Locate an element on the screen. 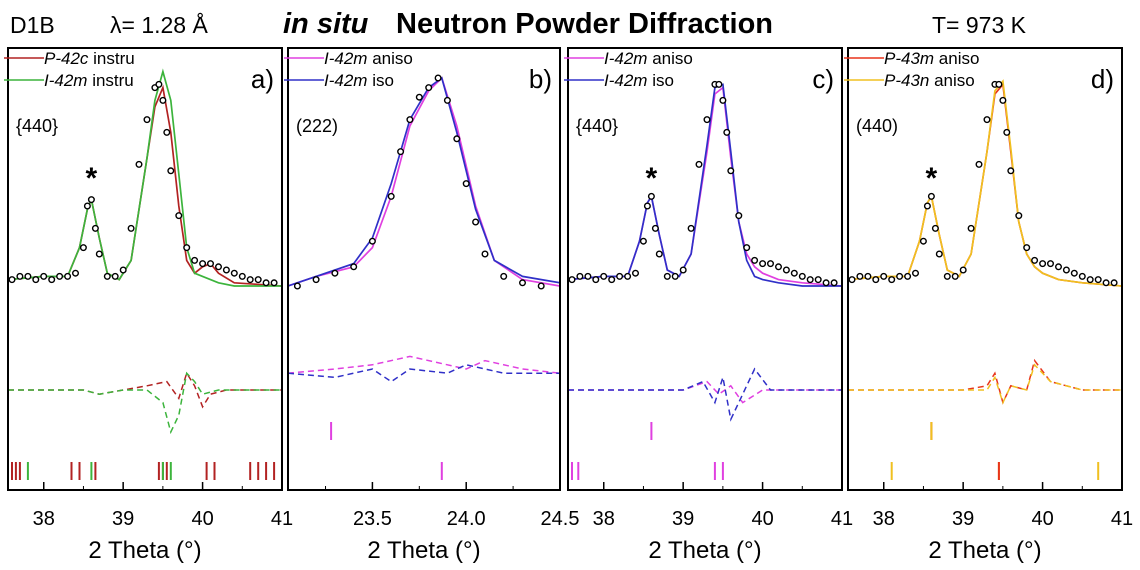 The width and height of the screenshot is (1140, 570). legend-label-2: I-42m instru is located at coordinates (89, 80).